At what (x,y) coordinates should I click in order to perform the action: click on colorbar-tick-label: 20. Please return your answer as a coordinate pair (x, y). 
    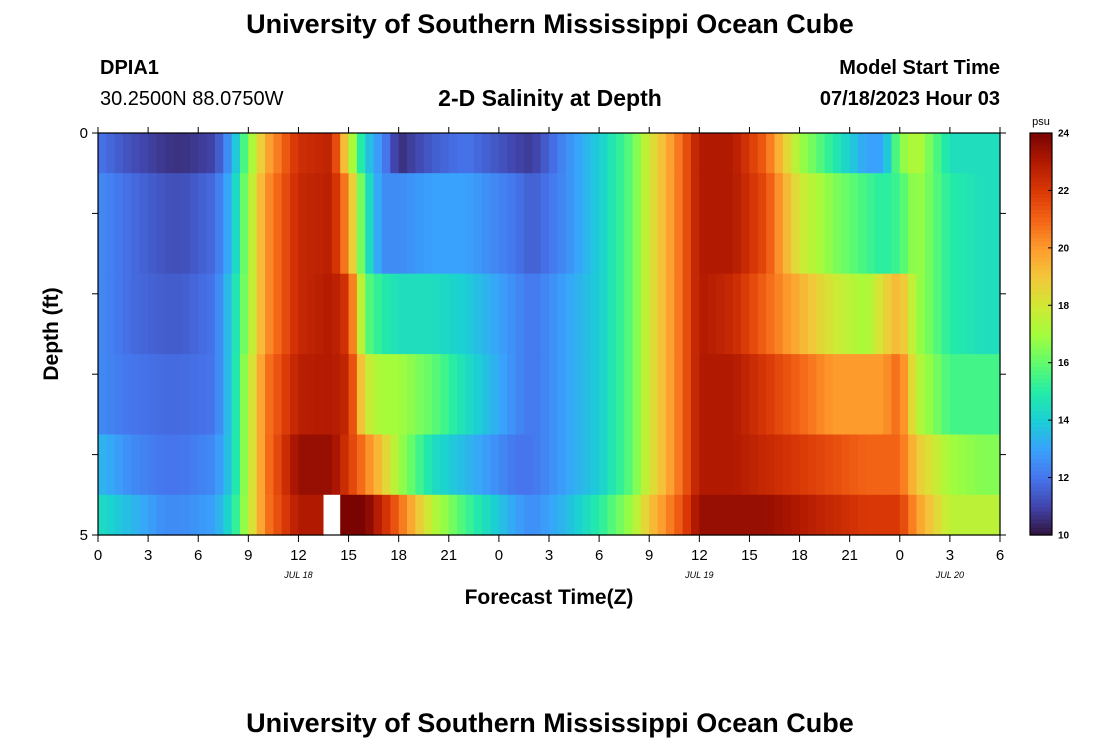
    Looking at the image, I should click on (1064, 248).